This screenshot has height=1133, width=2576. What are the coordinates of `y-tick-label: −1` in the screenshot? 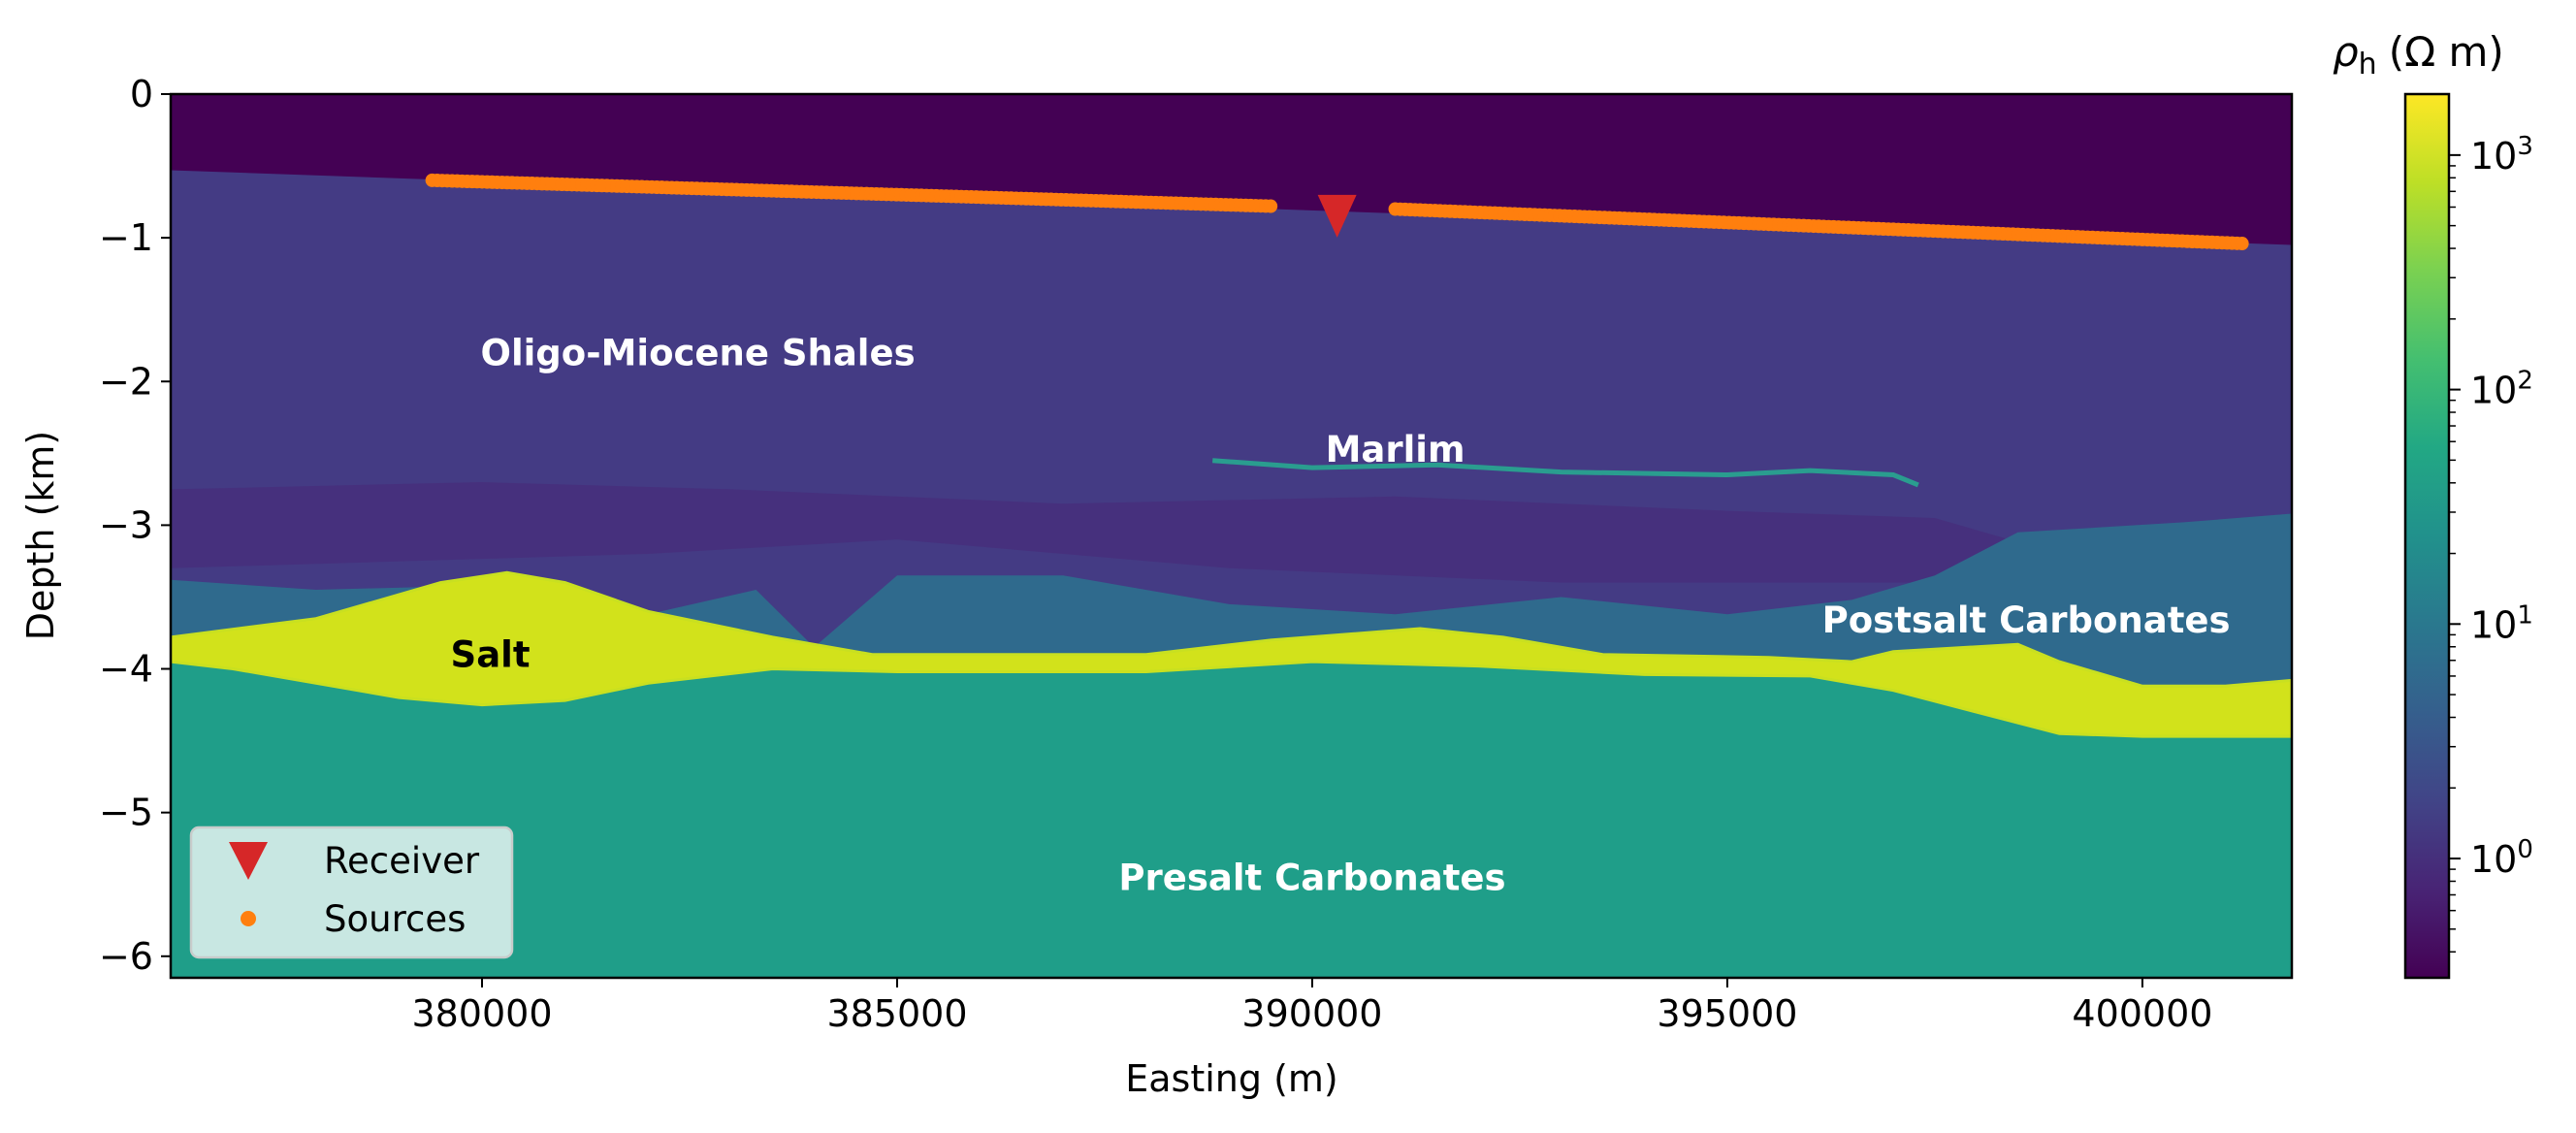 It's located at (126, 237).